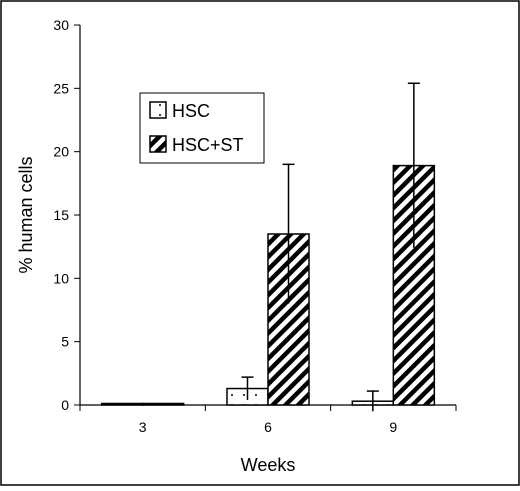 Image resolution: width=520 pixels, height=491 pixels. Describe the element at coordinates (393, 427) in the screenshot. I see `x-tick-label: 9` at that location.